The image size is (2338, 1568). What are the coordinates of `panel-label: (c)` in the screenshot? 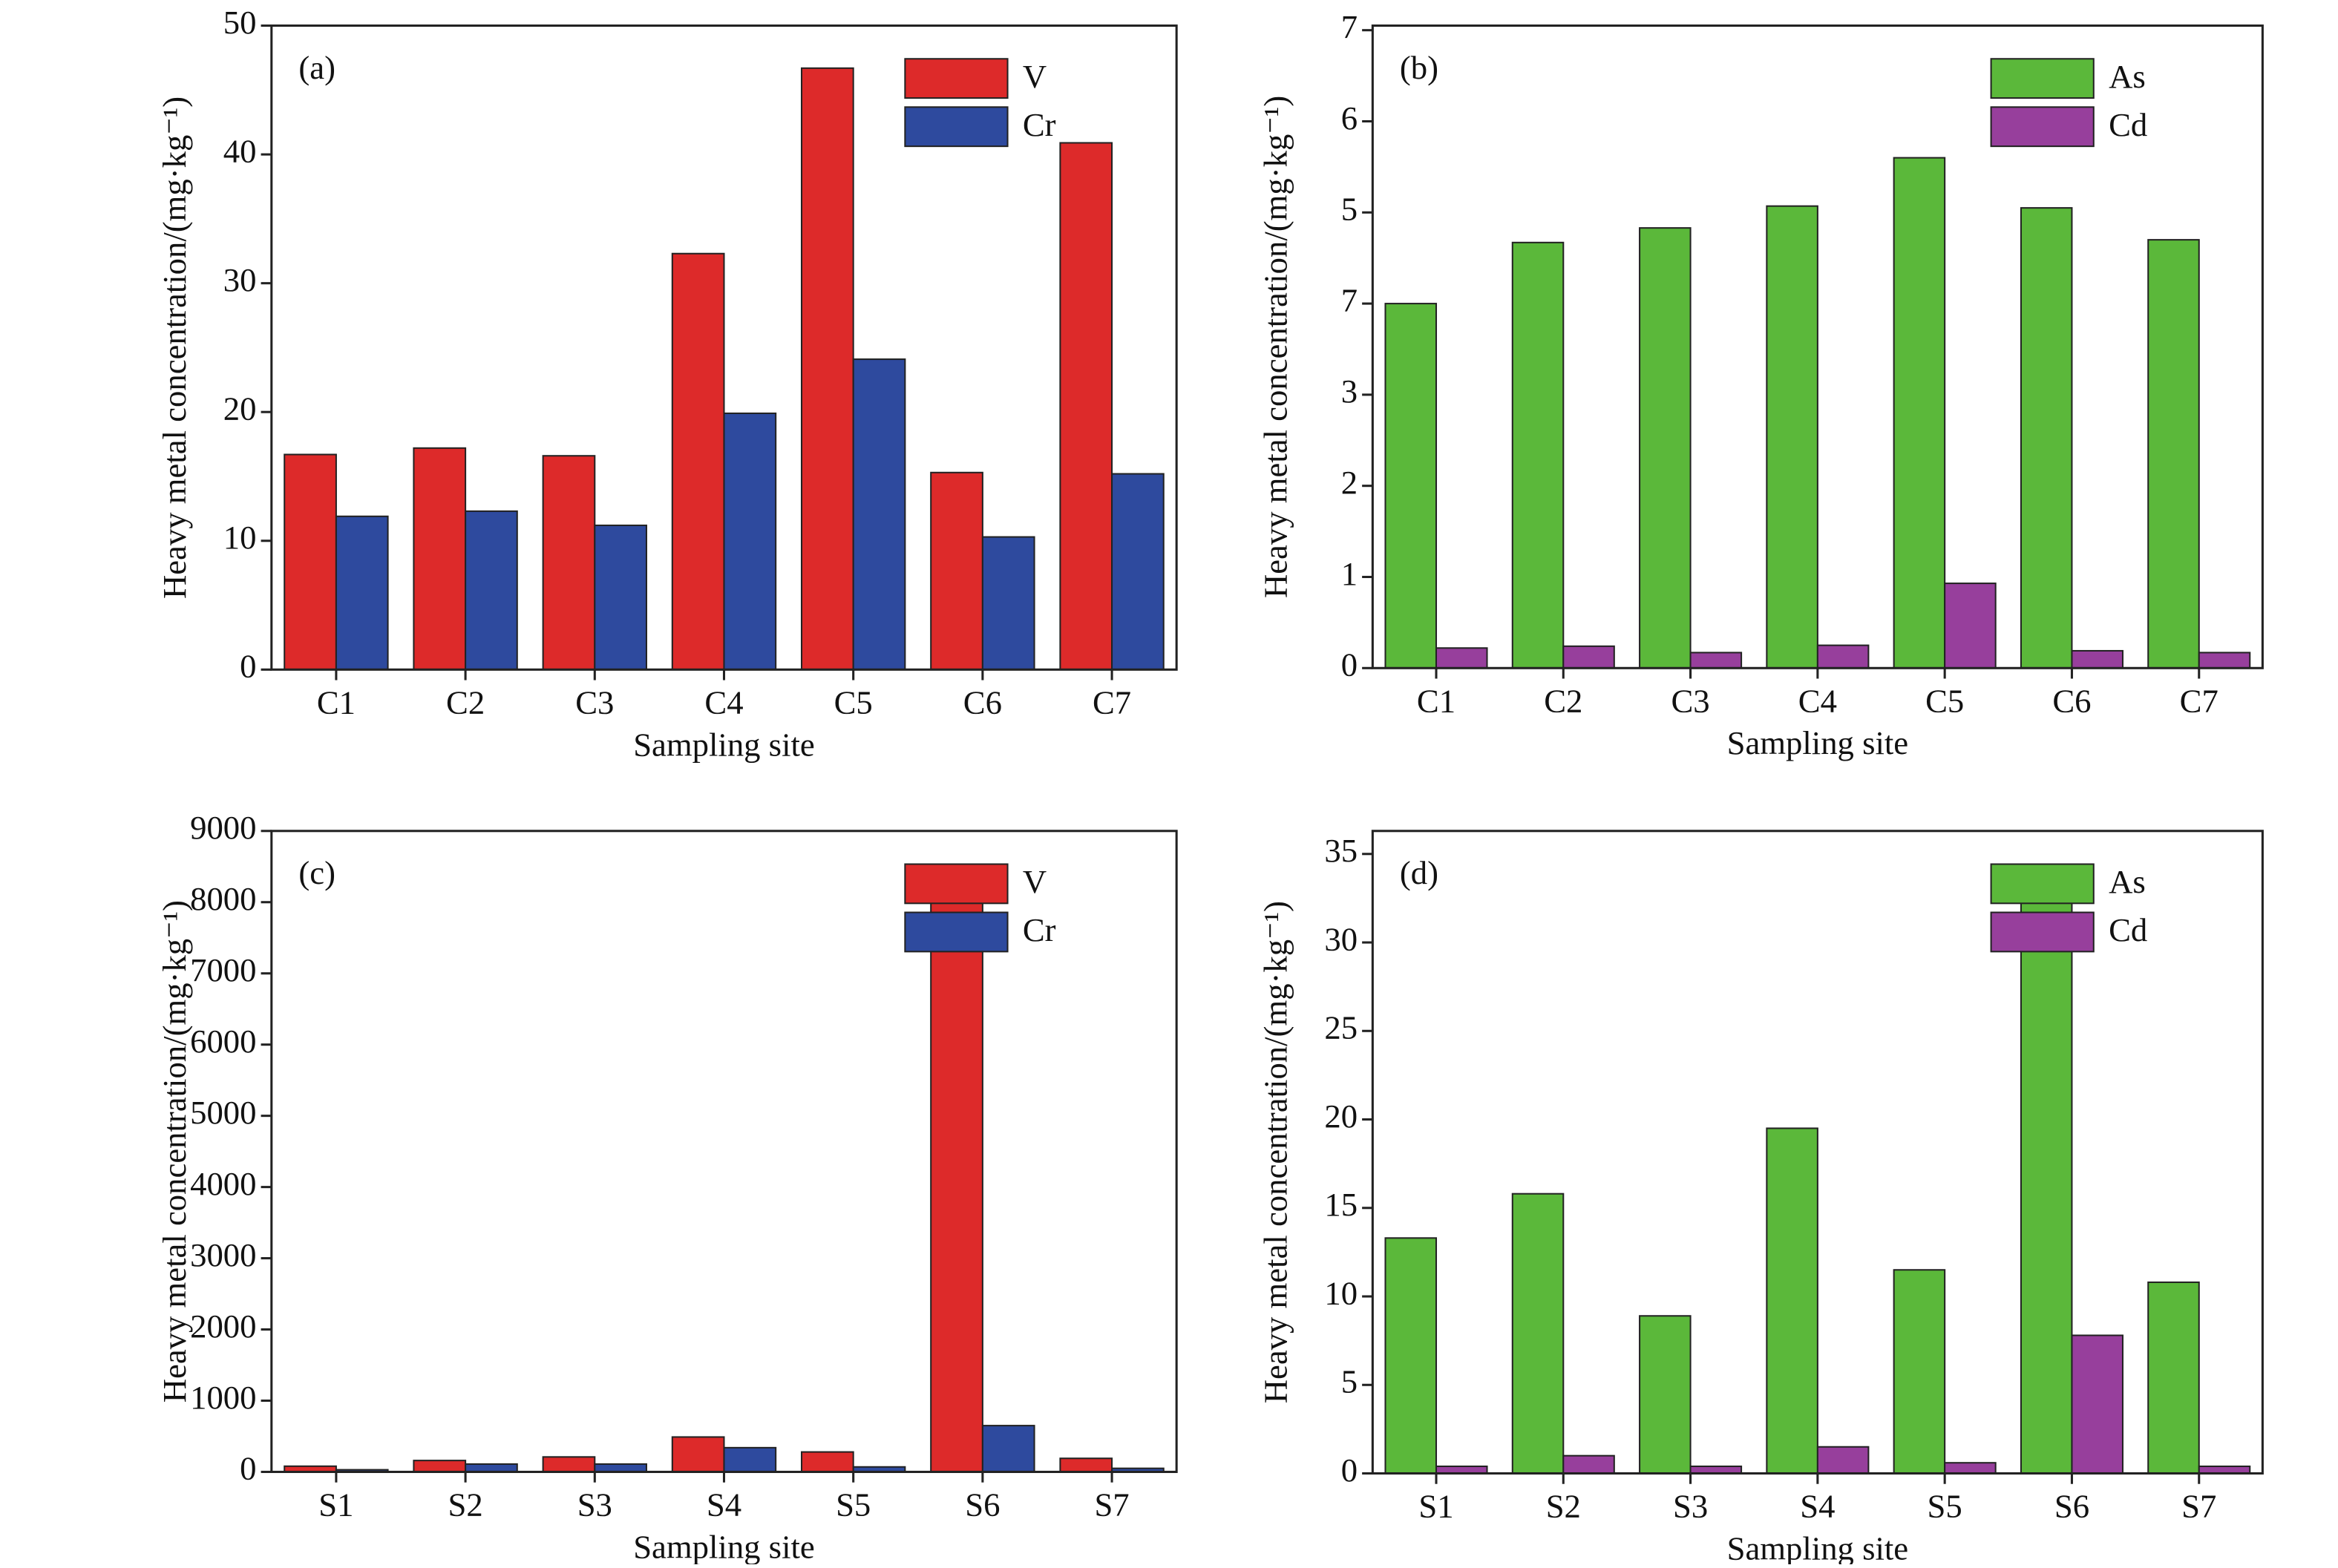 It's located at (316, 872).